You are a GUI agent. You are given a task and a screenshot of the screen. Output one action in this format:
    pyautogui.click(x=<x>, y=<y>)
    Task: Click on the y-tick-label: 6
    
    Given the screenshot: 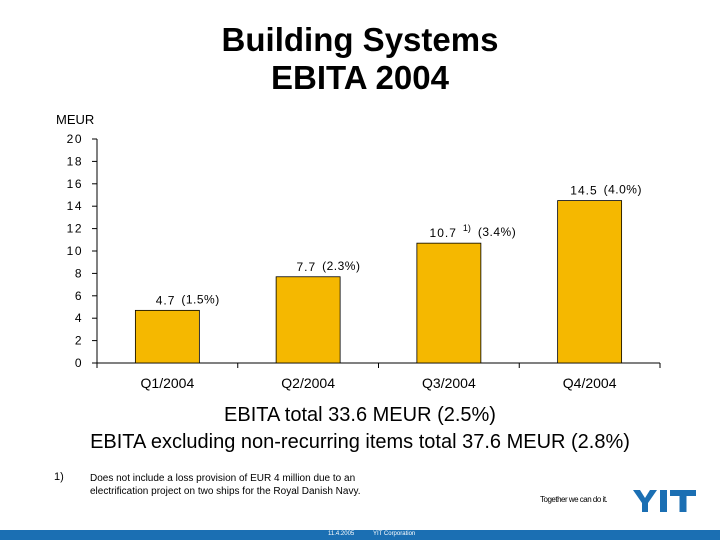 What is the action you would take?
    pyautogui.click(x=79, y=296)
    